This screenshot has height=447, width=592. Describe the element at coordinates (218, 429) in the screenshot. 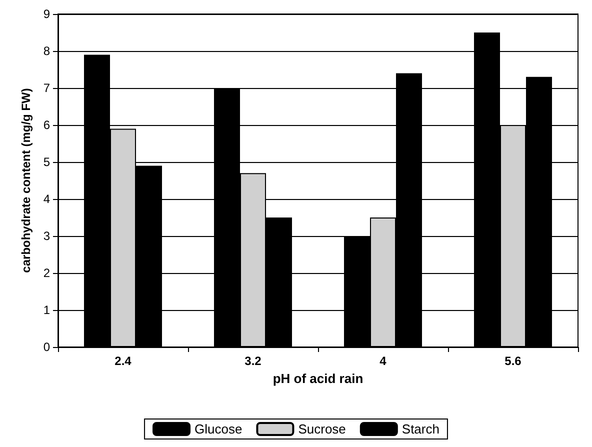

I see `legend-label: Glucose` at that location.